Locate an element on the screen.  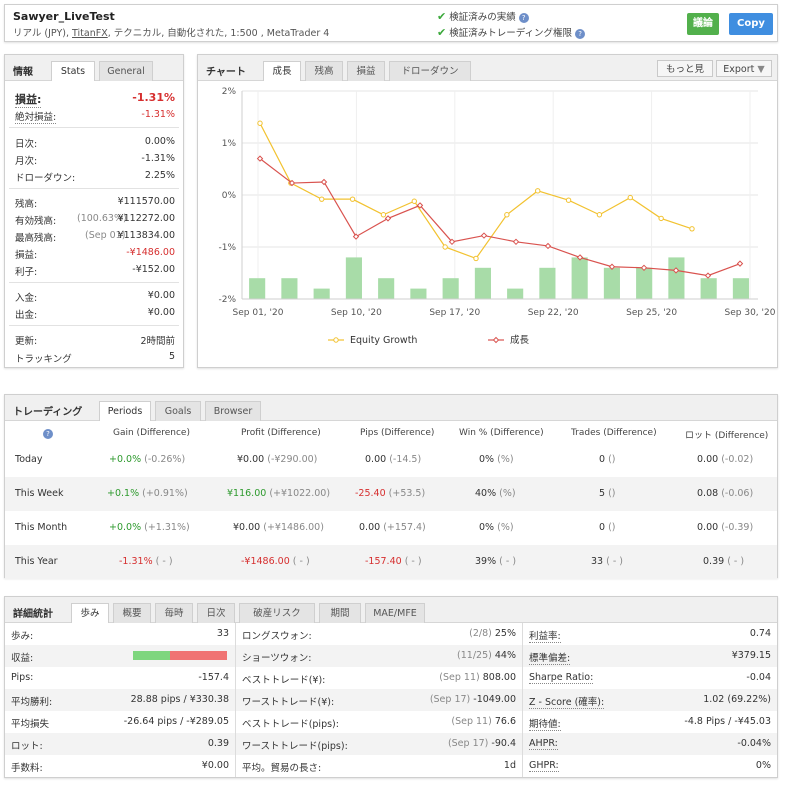
stat-row: Z - Score (確率): 1.02 (69.22%) is located at coordinates (650, 700).